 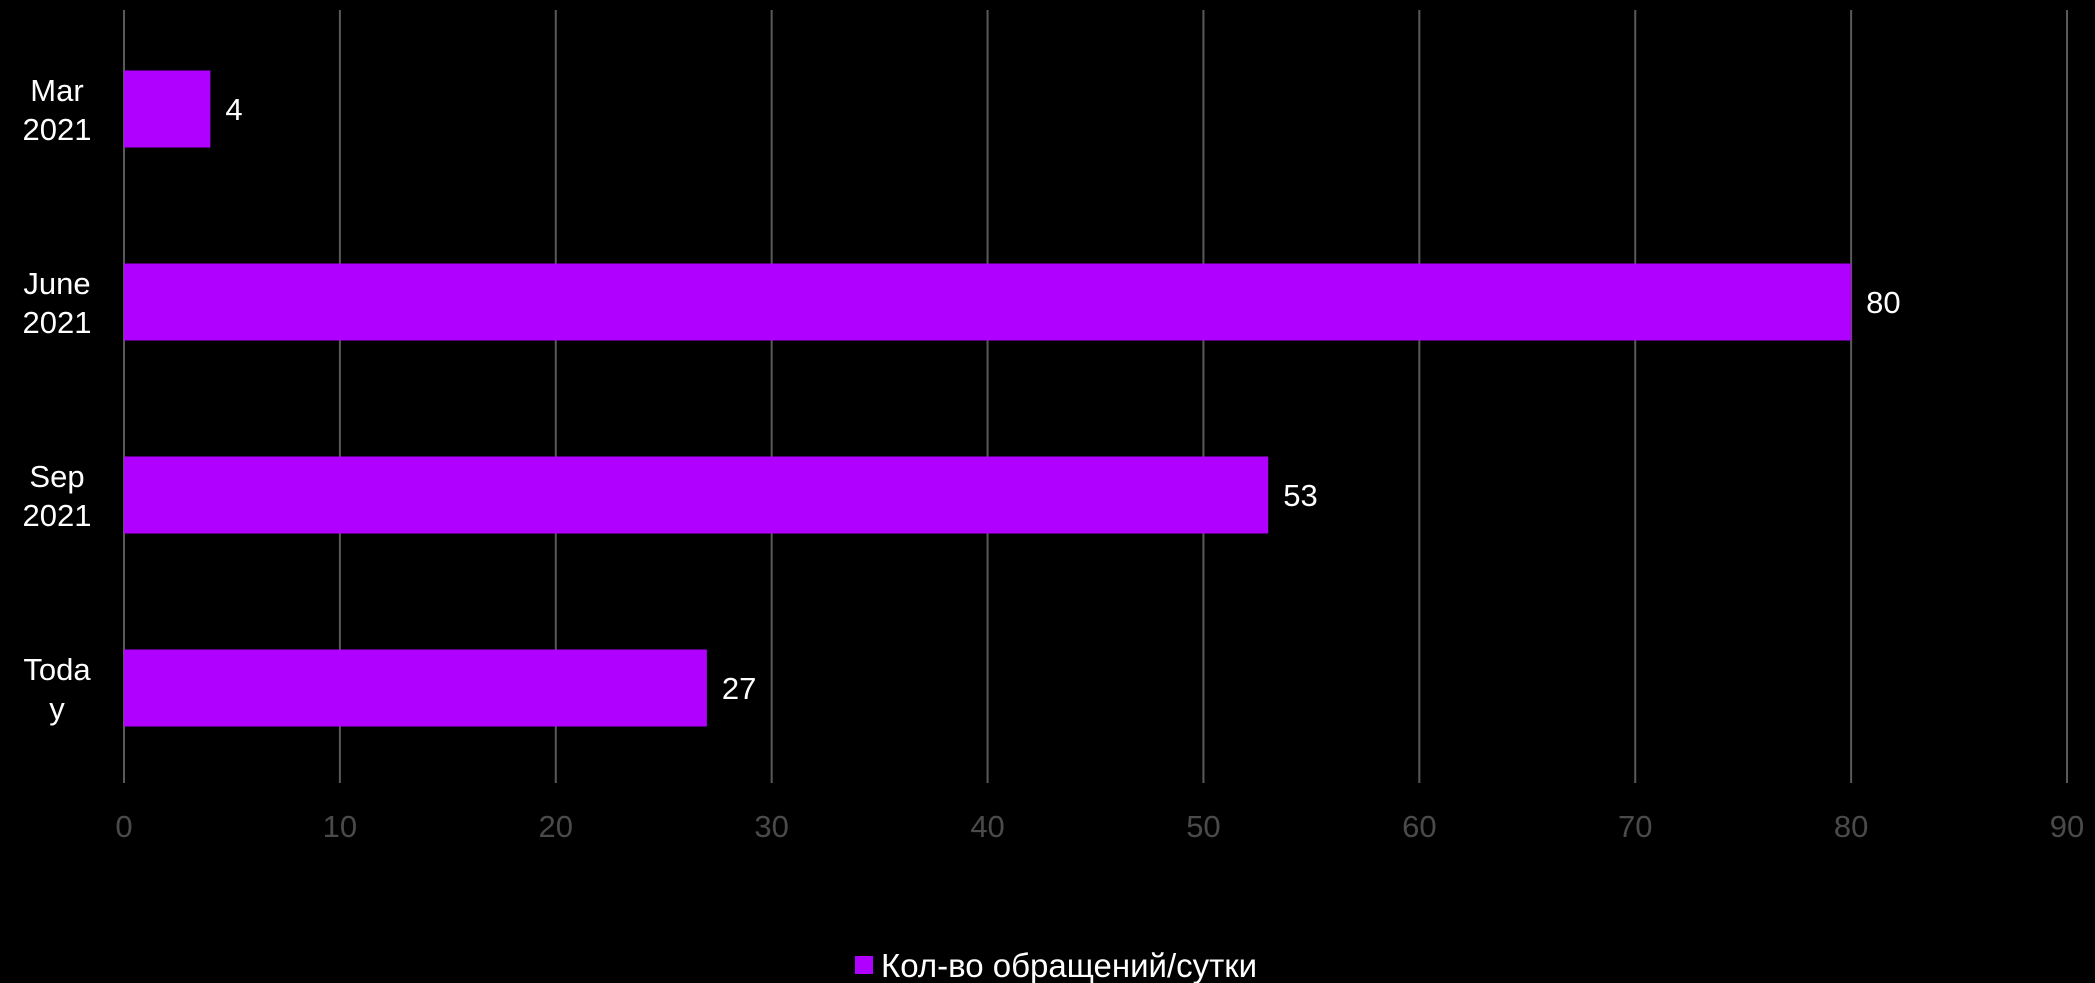 I want to click on category-label: Mar 2021, so click(x=57, y=110).